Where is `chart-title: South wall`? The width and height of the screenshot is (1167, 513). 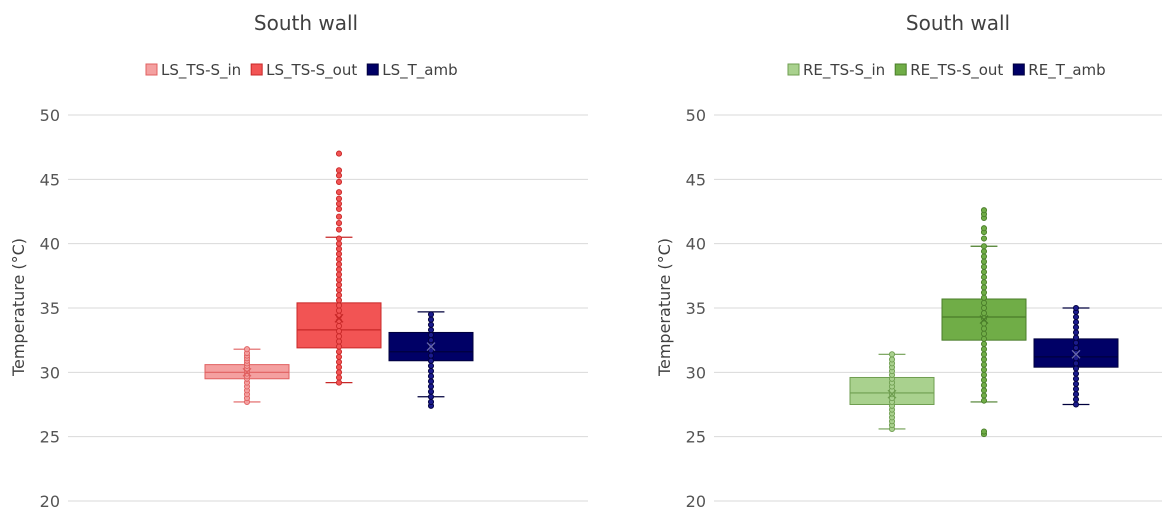 chart-title: South wall is located at coordinates (958, 23).